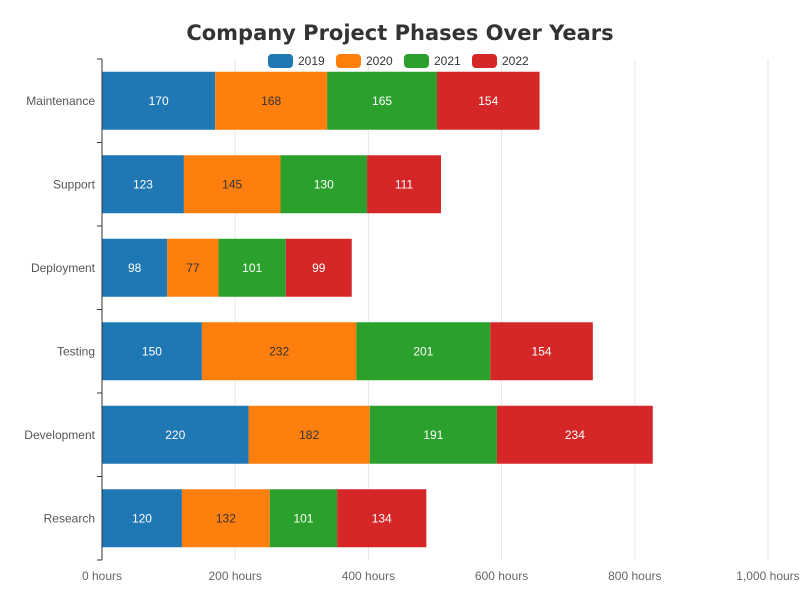 This screenshot has width=800, height=600. I want to click on bar-value-label: 145, so click(232, 184).